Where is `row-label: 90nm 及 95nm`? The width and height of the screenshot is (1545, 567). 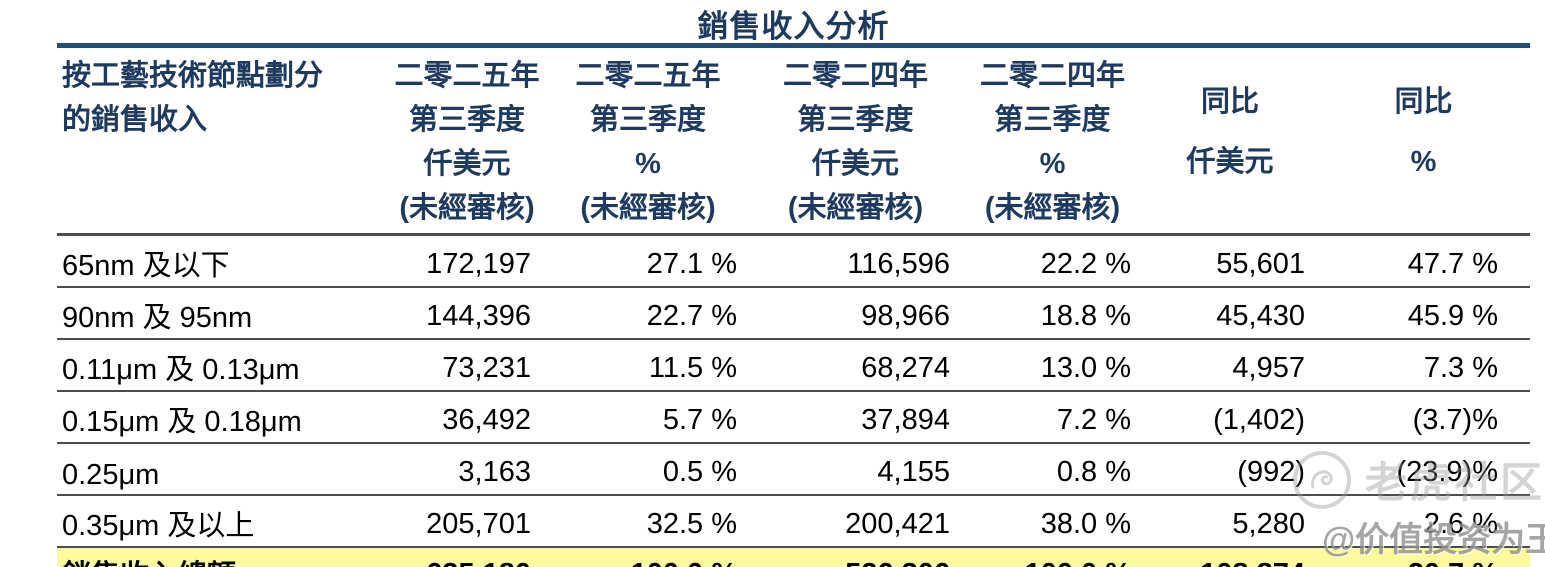 row-label: 90nm 及 95nm is located at coordinates (222, 313).